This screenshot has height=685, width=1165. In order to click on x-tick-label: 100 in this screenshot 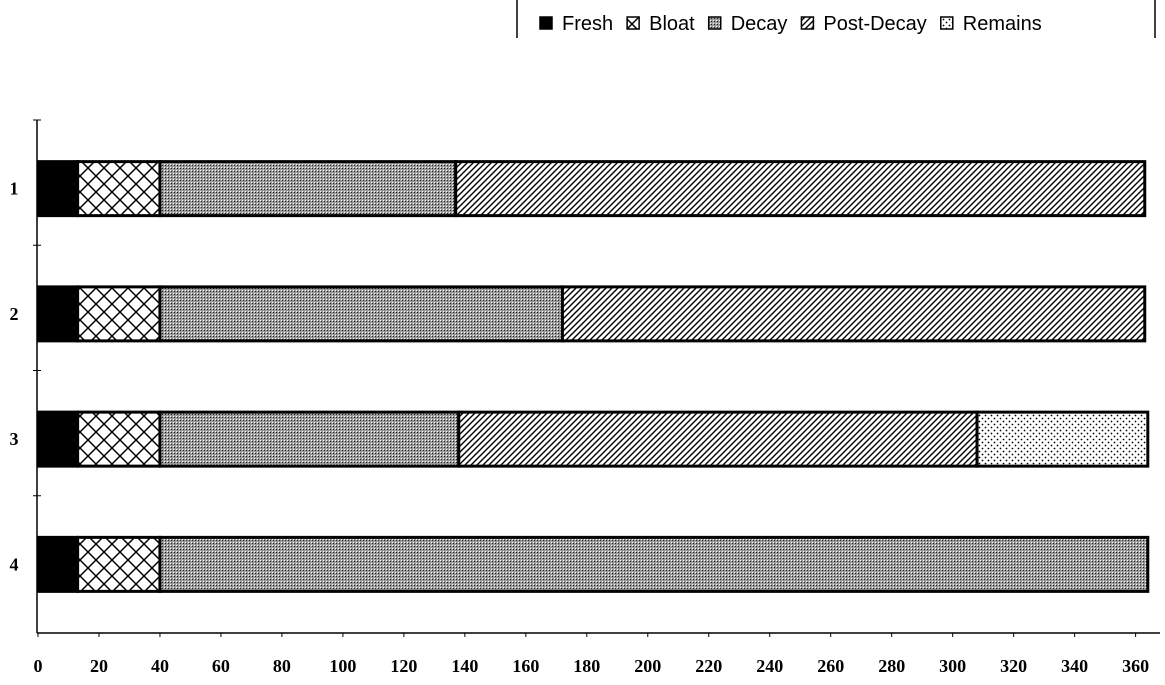, I will do `click(342, 666)`.